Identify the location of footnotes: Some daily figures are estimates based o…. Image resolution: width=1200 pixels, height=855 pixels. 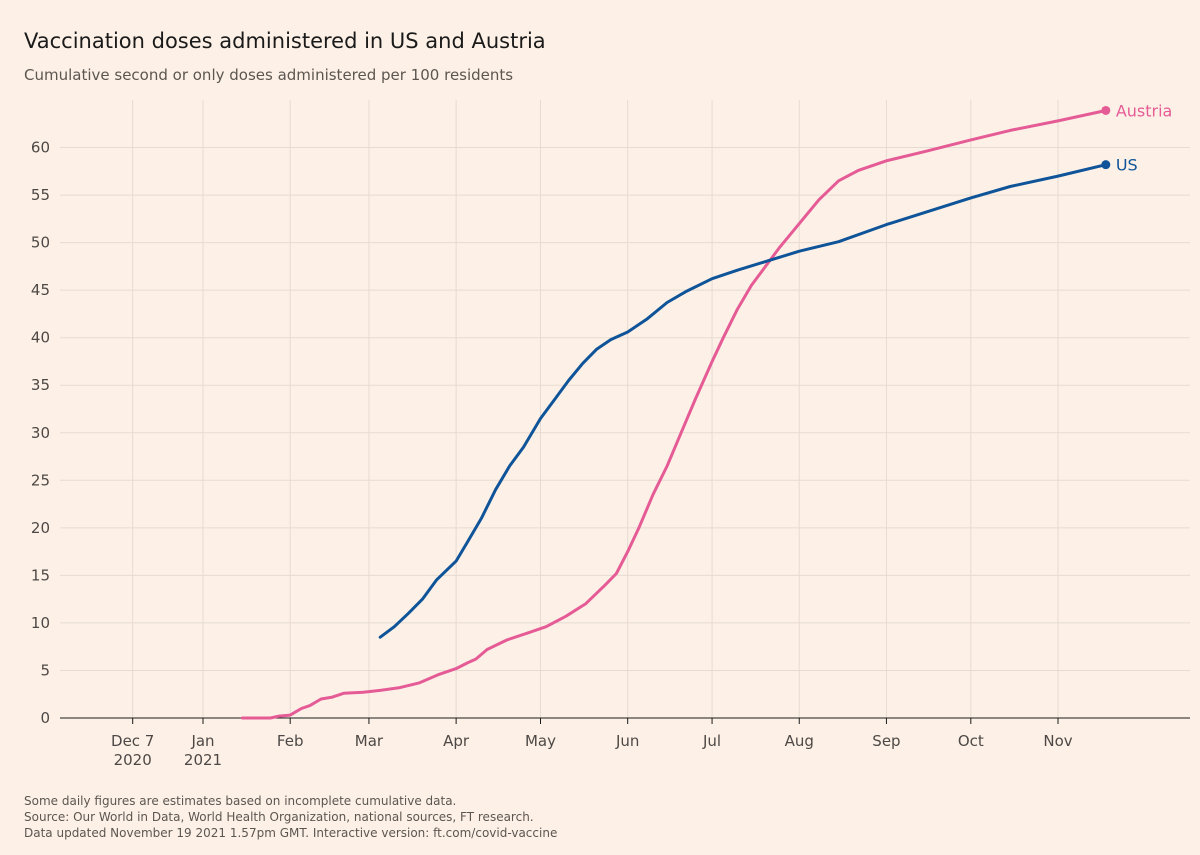
(290, 817).